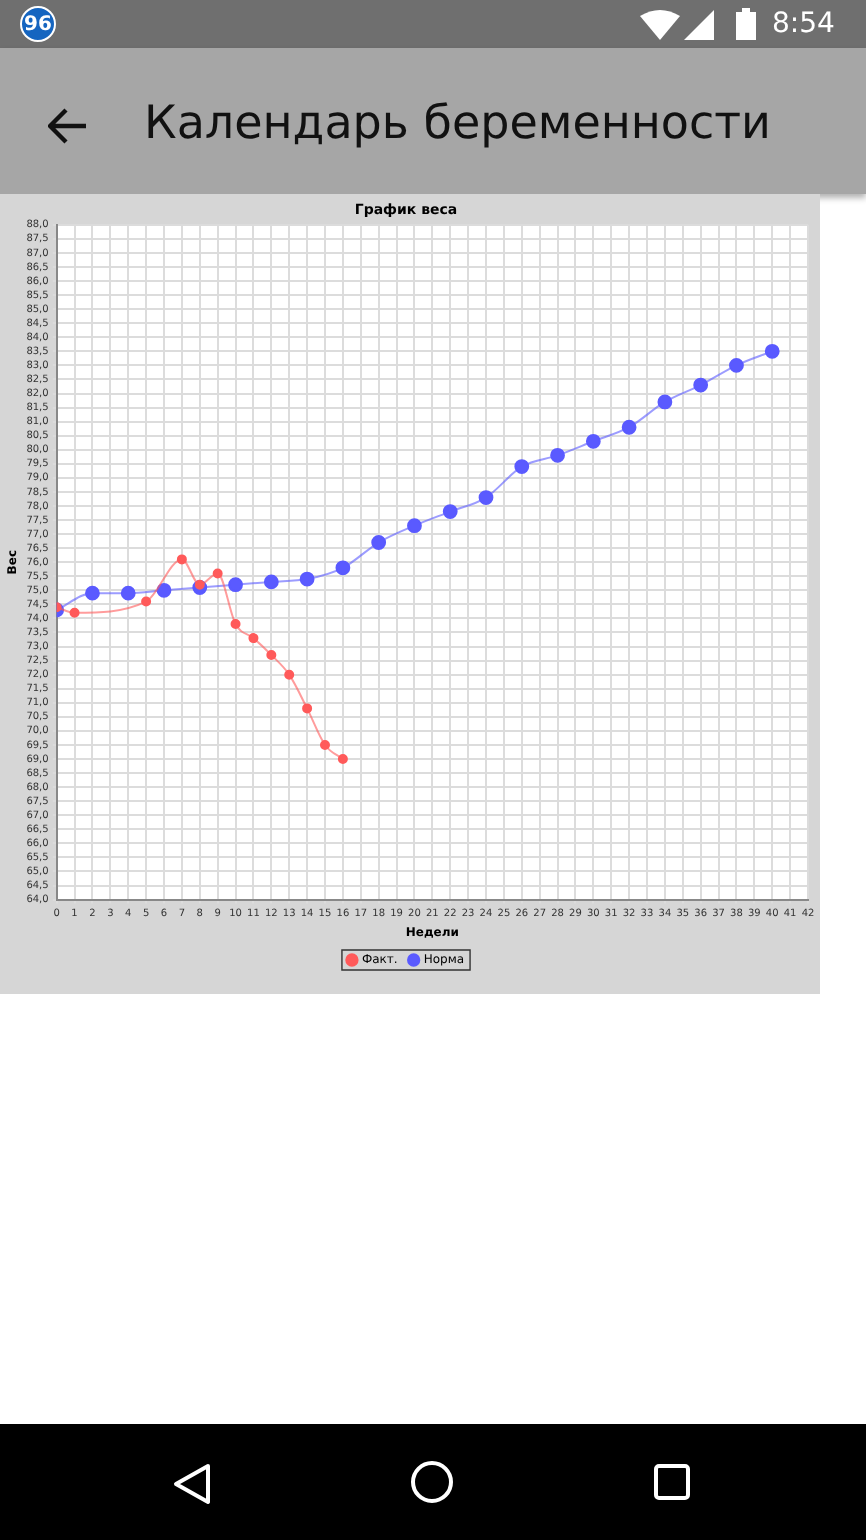  I want to click on text: Календарь беременности, so click(457, 124).